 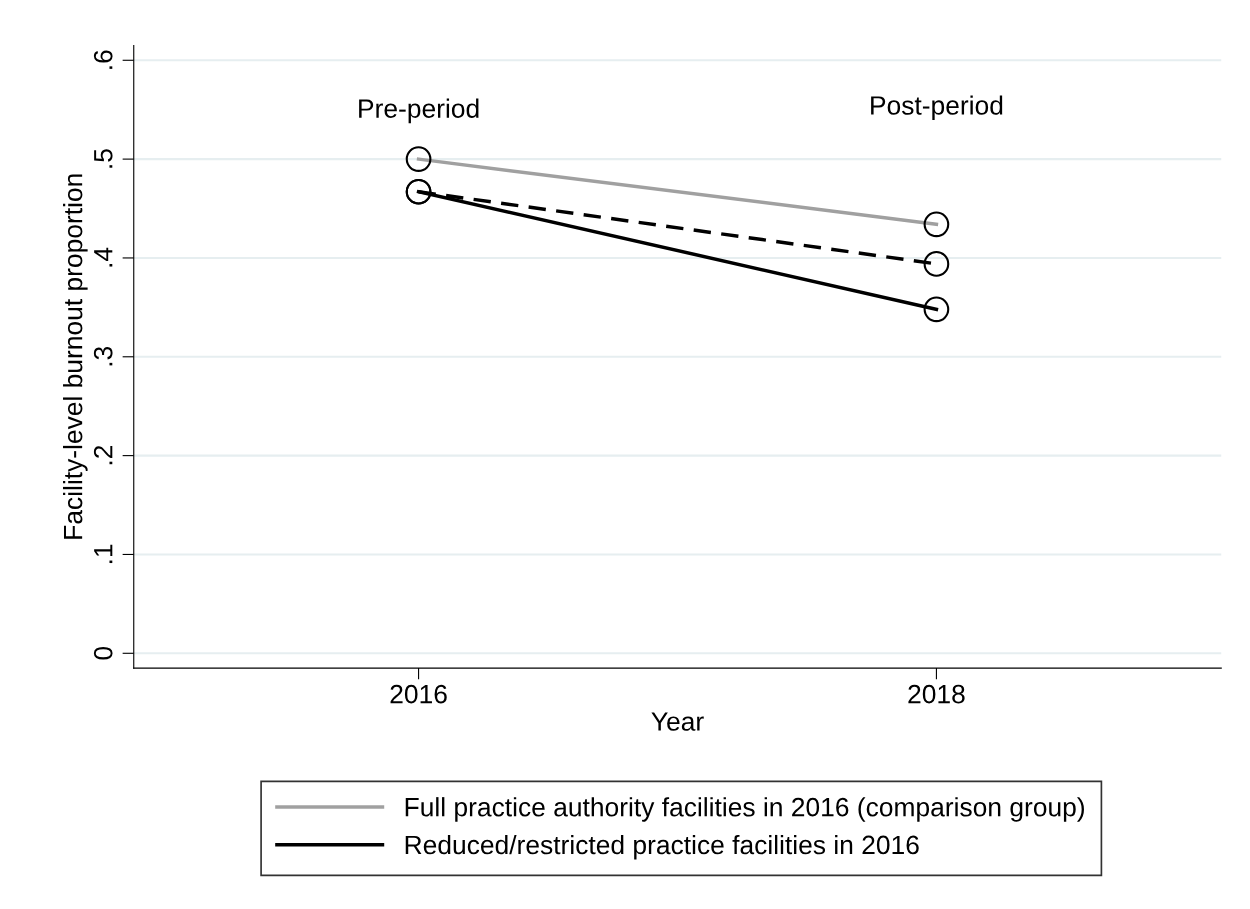 I want to click on legend-label: Full practice authority facilities in 2016 (comparison group), so click(x=744, y=809).